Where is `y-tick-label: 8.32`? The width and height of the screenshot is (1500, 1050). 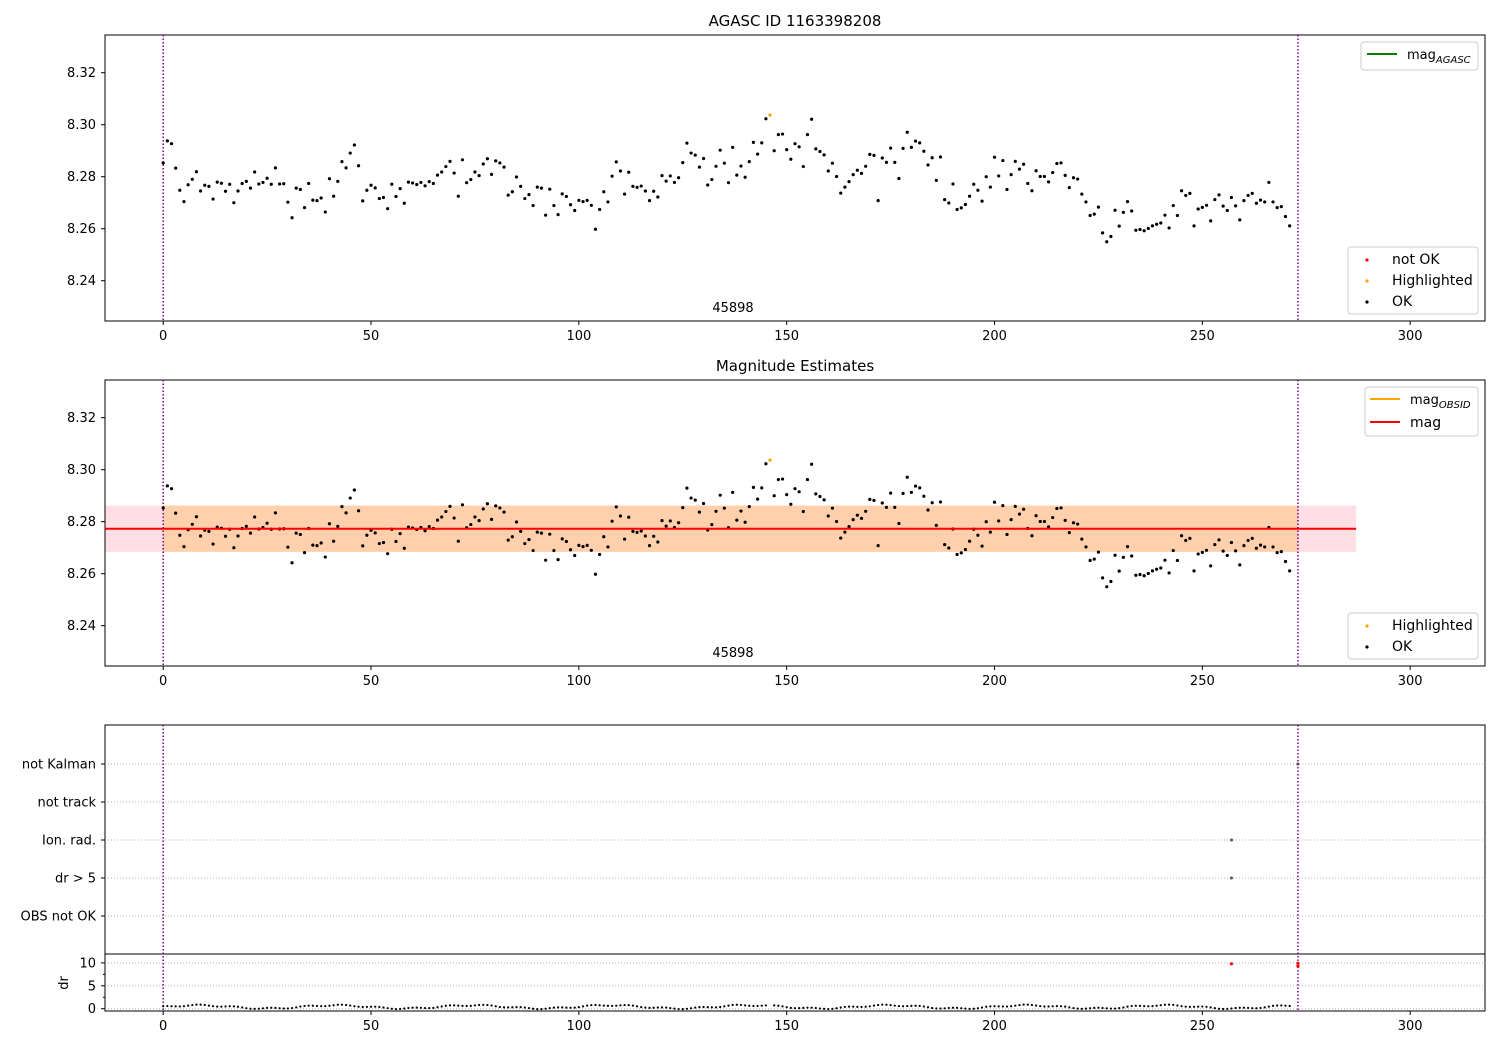 y-tick-label: 8.32 is located at coordinates (81, 73).